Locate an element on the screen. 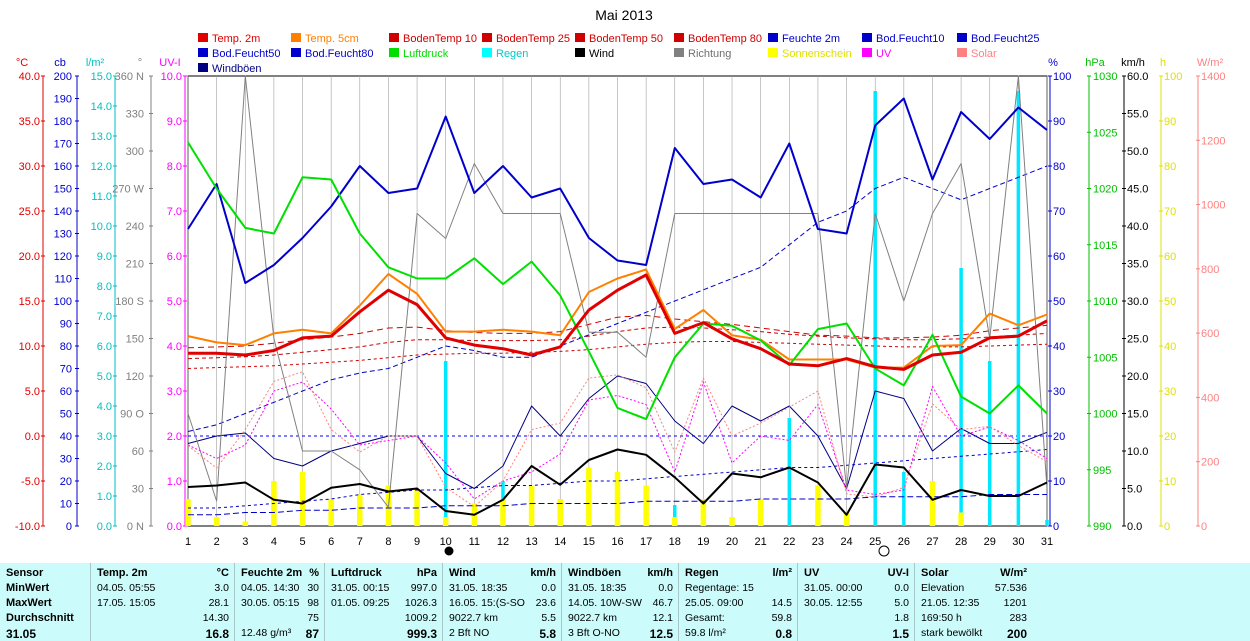 This screenshot has width=1250, height=641. full-moon-icon is located at coordinates (884, 551).